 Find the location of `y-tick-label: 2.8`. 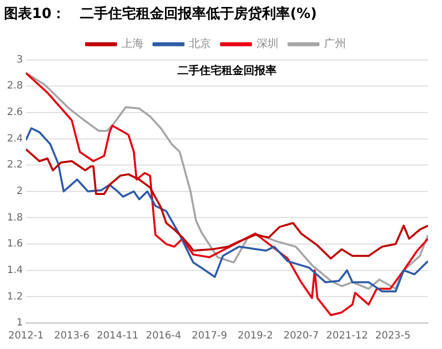

y-tick-label: 2.8 is located at coordinates (14, 86).